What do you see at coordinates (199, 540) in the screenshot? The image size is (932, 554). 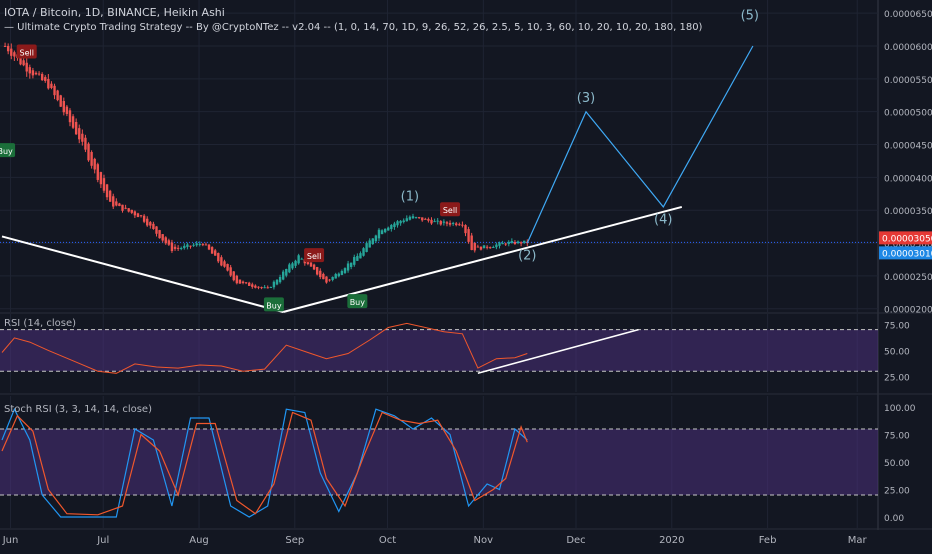 I see `x-tick-label: Aug` at bounding box center [199, 540].